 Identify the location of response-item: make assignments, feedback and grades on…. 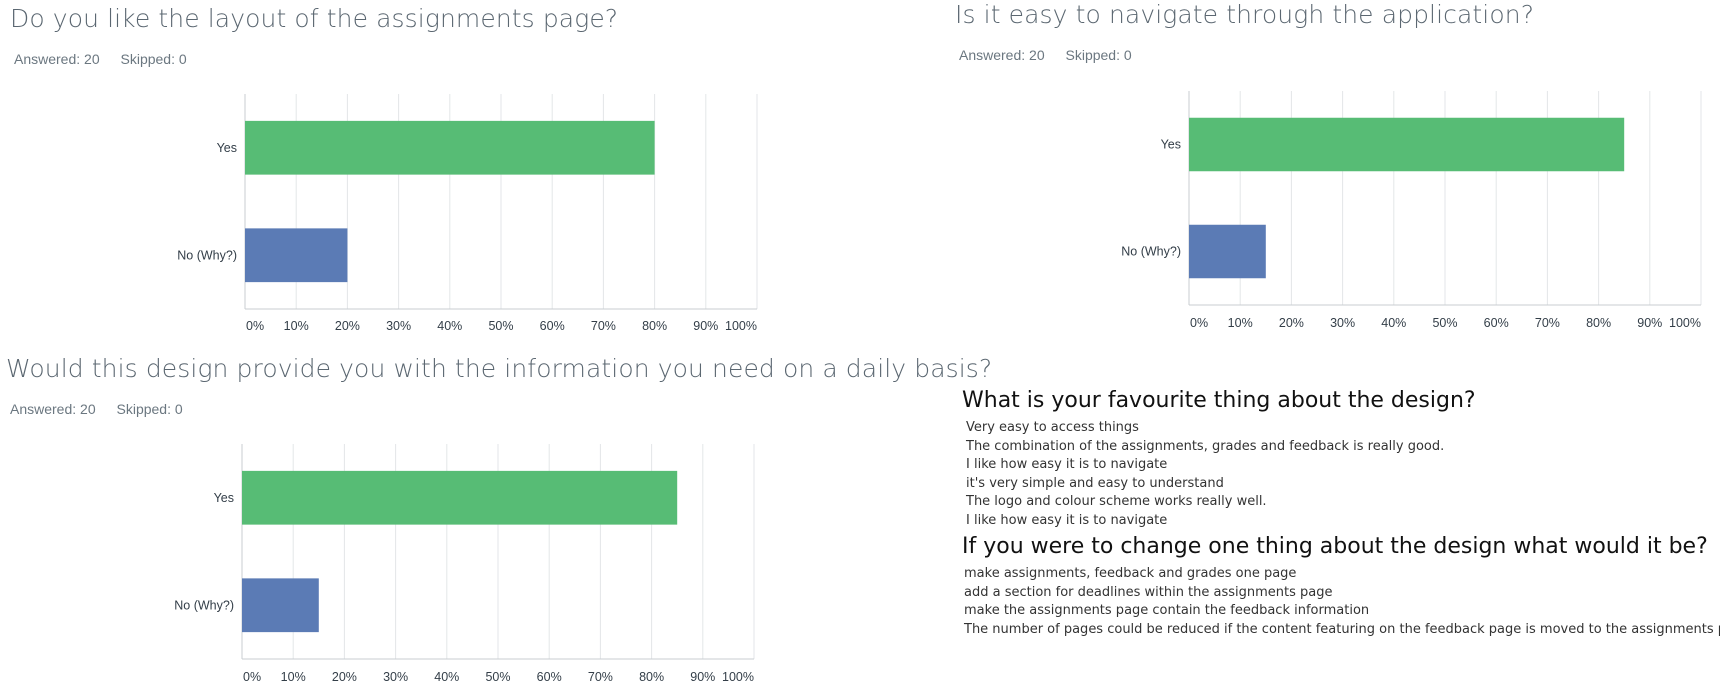
(1130, 573).